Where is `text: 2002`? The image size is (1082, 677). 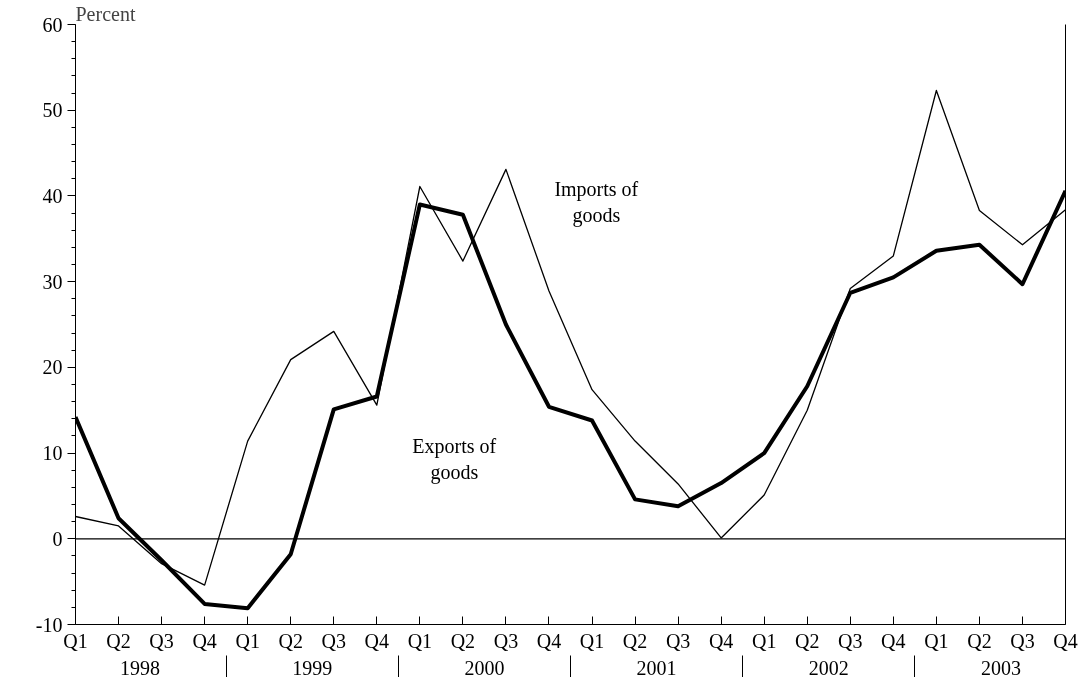 text: 2002 is located at coordinates (828, 666).